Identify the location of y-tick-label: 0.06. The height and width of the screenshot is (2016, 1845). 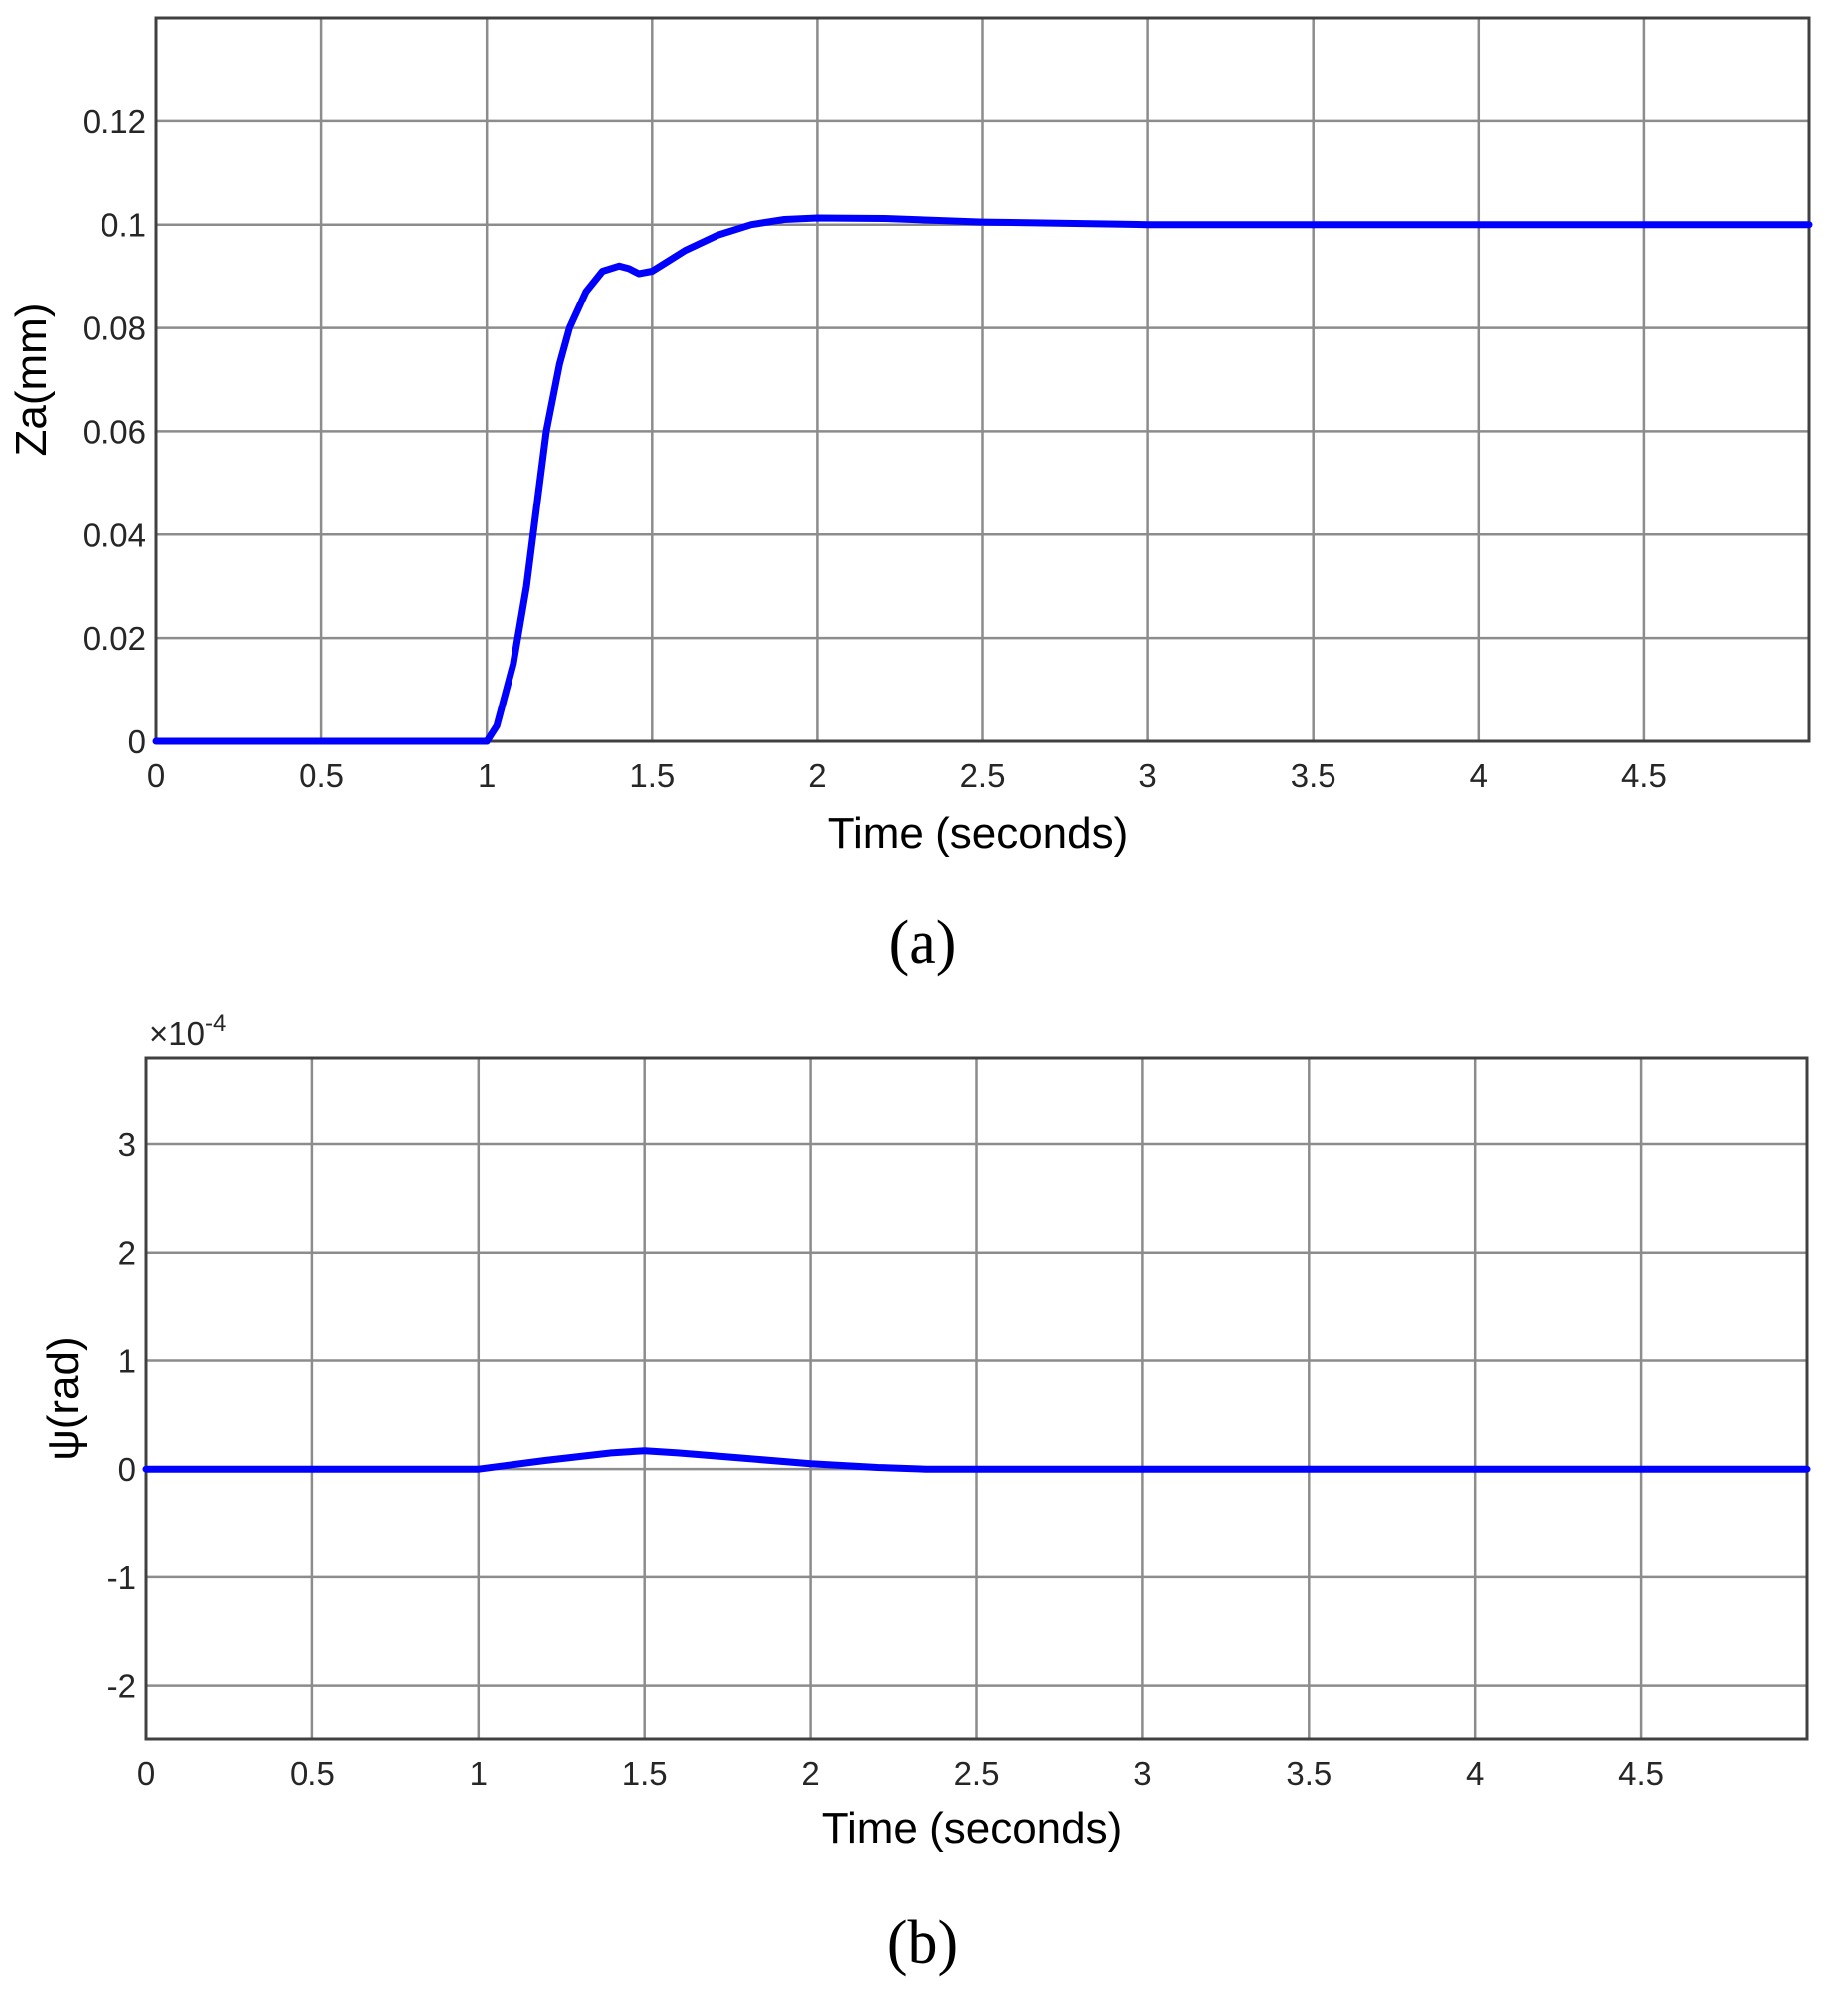
(114, 431).